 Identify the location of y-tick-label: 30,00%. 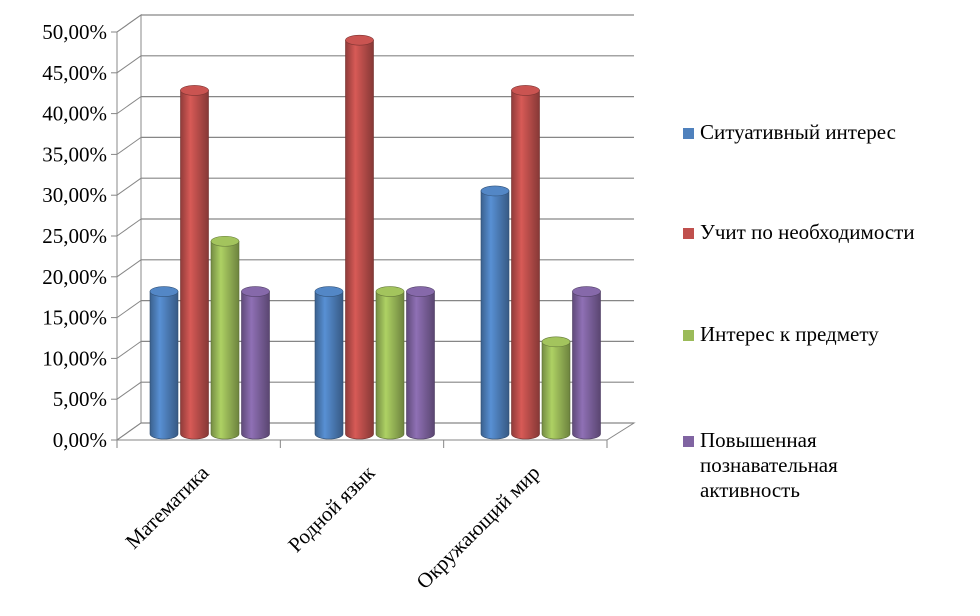
(74, 195).